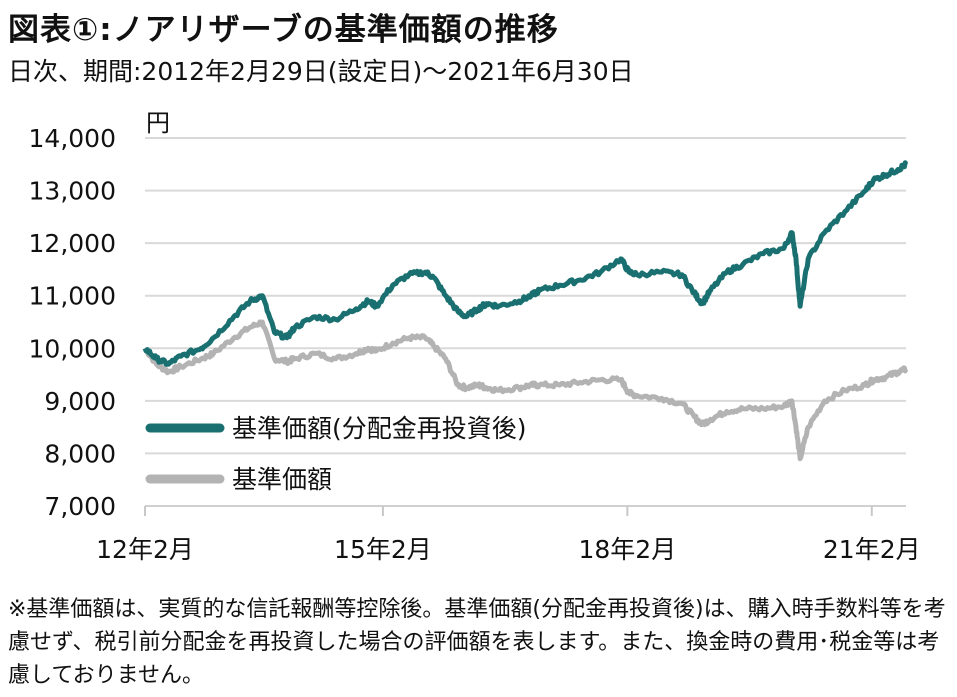 This screenshot has width=957, height=697. What do you see at coordinates (145, 549) in the screenshot?
I see `x-tick-label: 12年2月` at bounding box center [145, 549].